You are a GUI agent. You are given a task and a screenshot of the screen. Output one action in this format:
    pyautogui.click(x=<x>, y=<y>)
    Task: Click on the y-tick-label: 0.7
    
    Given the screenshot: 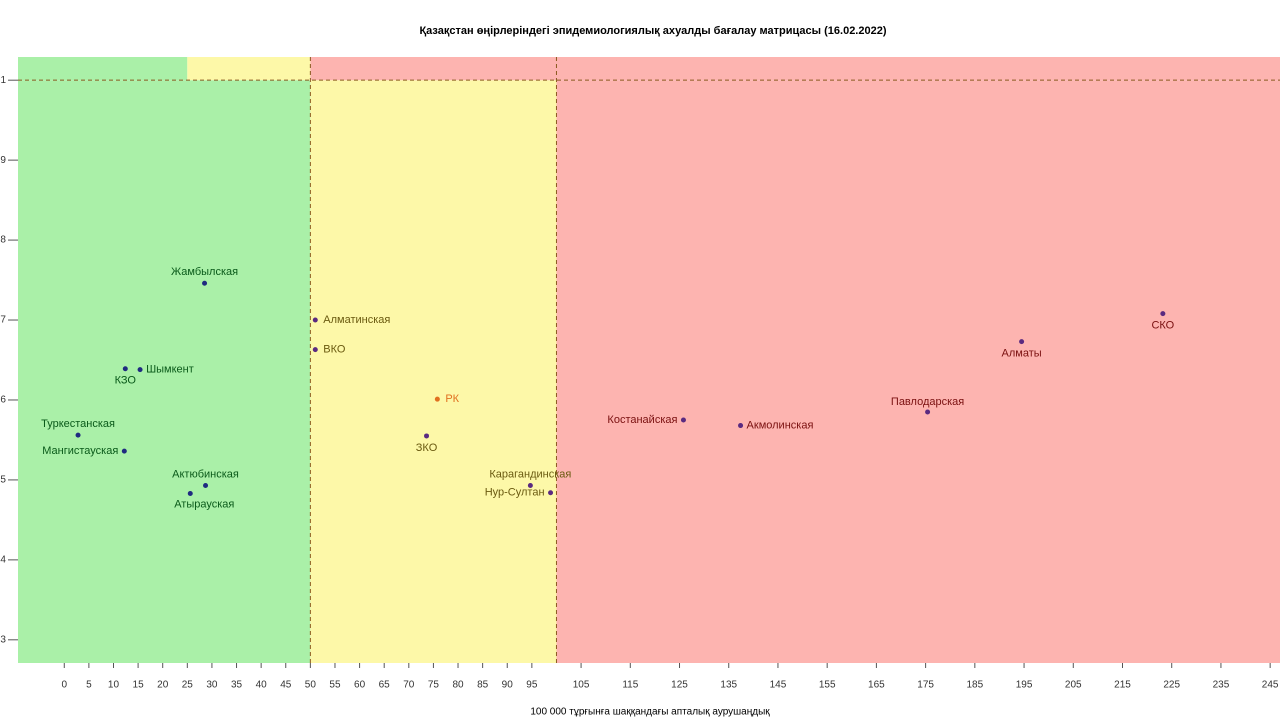 What is the action you would take?
    pyautogui.click(x=3, y=320)
    